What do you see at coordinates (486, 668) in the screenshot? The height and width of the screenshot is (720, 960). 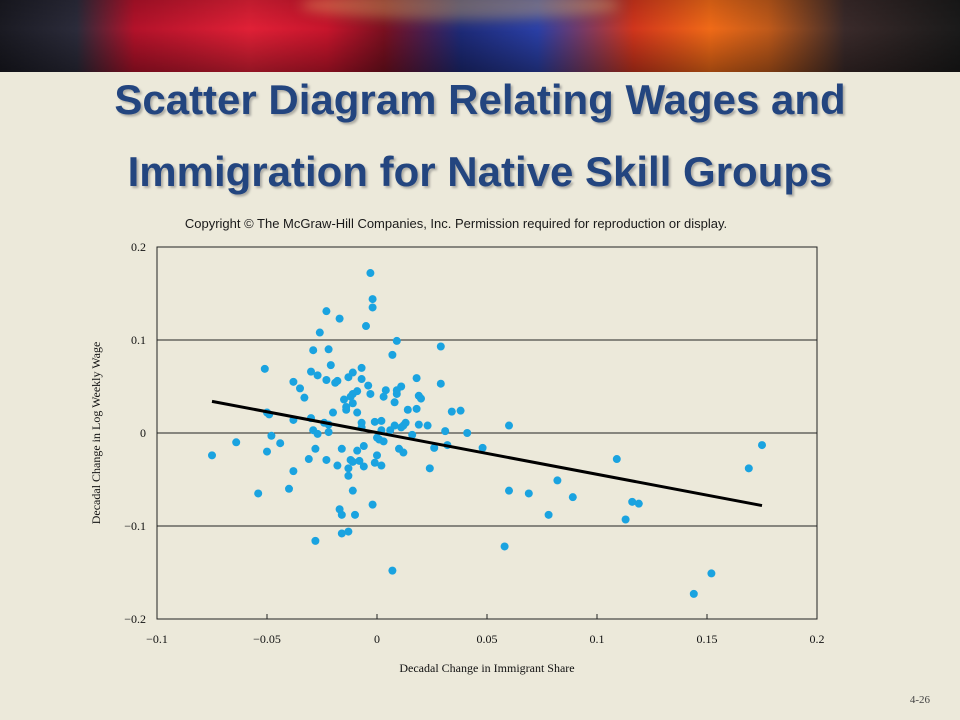 I see `x-axis-title: Decadal Change in Immigrant Share` at bounding box center [486, 668].